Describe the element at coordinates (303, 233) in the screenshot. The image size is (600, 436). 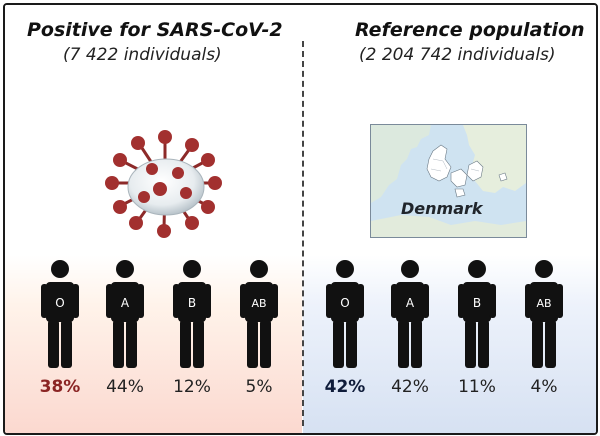
I see `panel-divider` at that location.